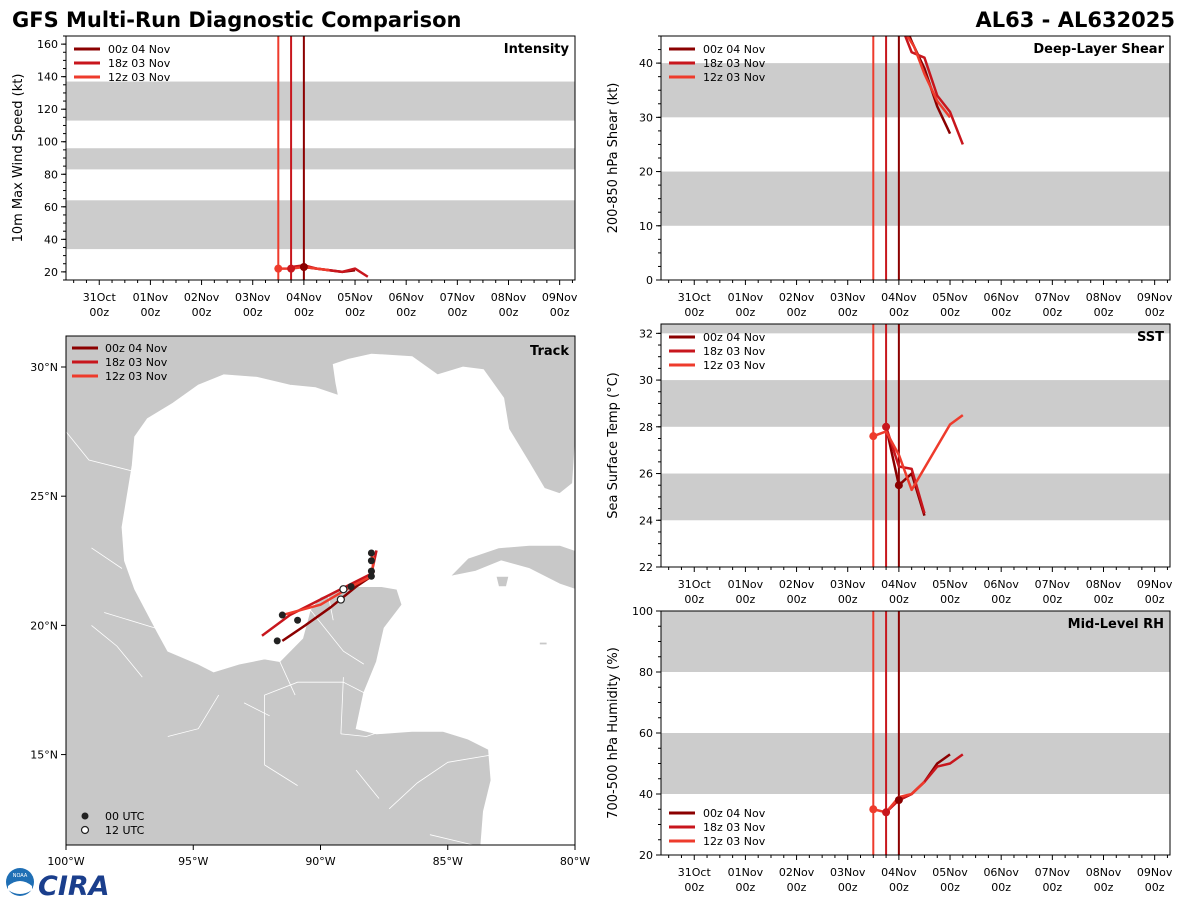 This screenshot has width=1200, height=900. Describe the element at coordinates (613, 733) in the screenshot. I see `y-axis-label: 700-500 hPa Humidity (%)` at that location.